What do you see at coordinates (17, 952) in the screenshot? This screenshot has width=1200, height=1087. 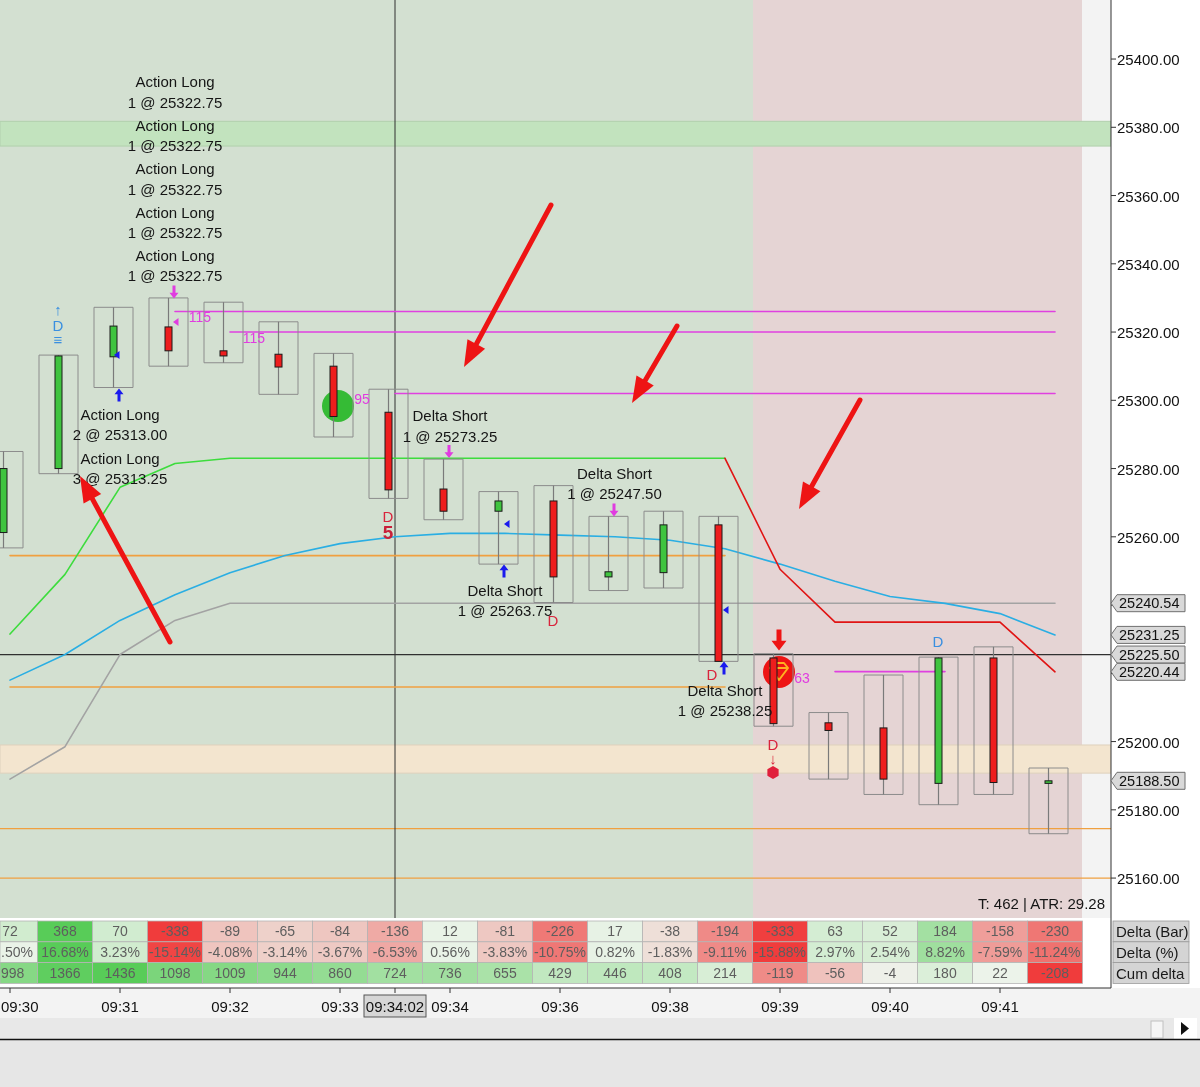 I see `data-label: .50%` at bounding box center [17, 952].